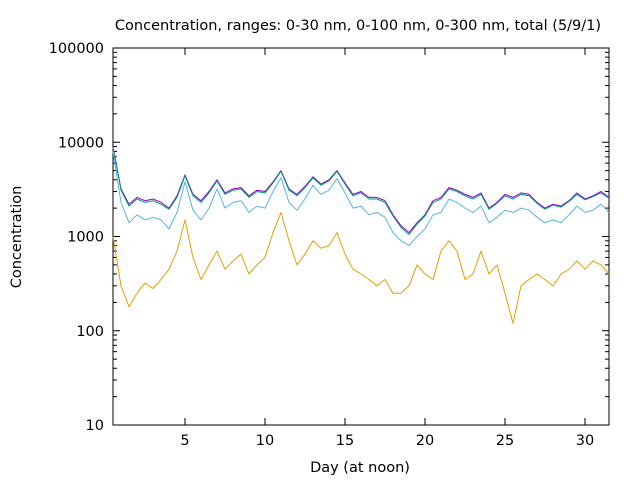  I want to click on x-axis-label: Day (at noon), so click(360, 468).